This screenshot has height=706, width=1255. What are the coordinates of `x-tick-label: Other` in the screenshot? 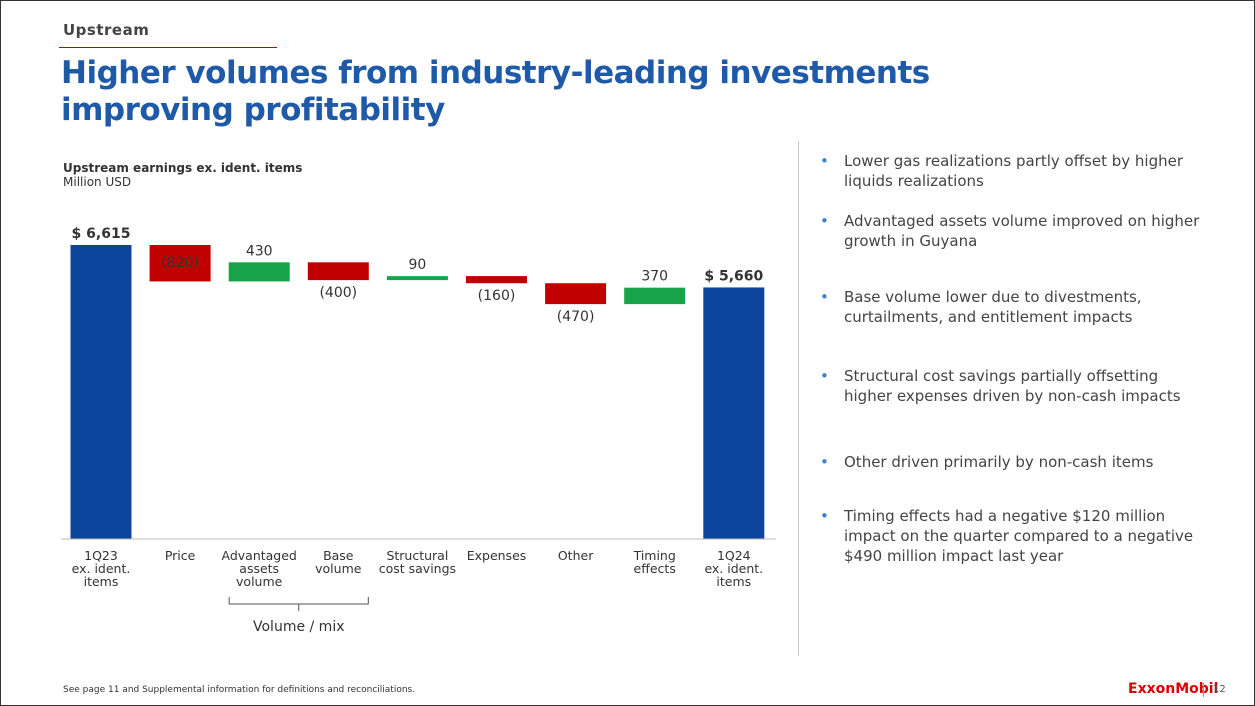 It's located at (575, 555).